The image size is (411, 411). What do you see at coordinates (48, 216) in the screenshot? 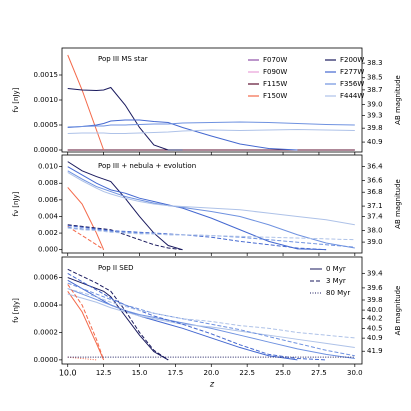
I see `y-tick-label: 0.004` at bounding box center [48, 216].